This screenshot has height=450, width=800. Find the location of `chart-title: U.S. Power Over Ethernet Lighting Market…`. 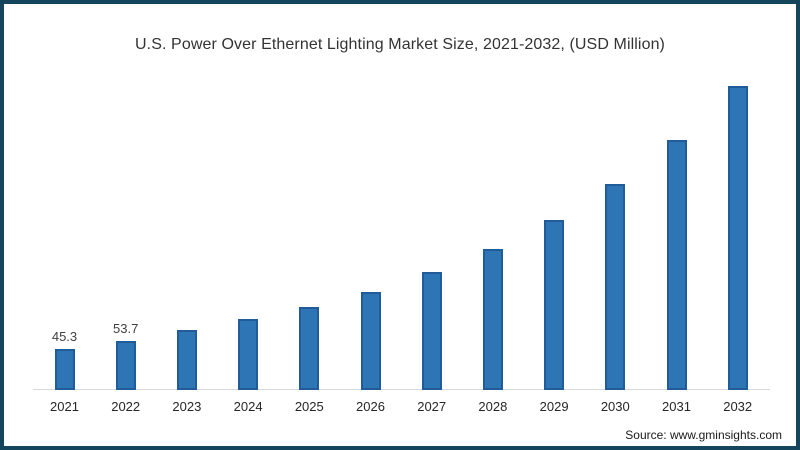

chart-title: U.S. Power Over Ethernet Lighting Market… is located at coordinates (400, 44).